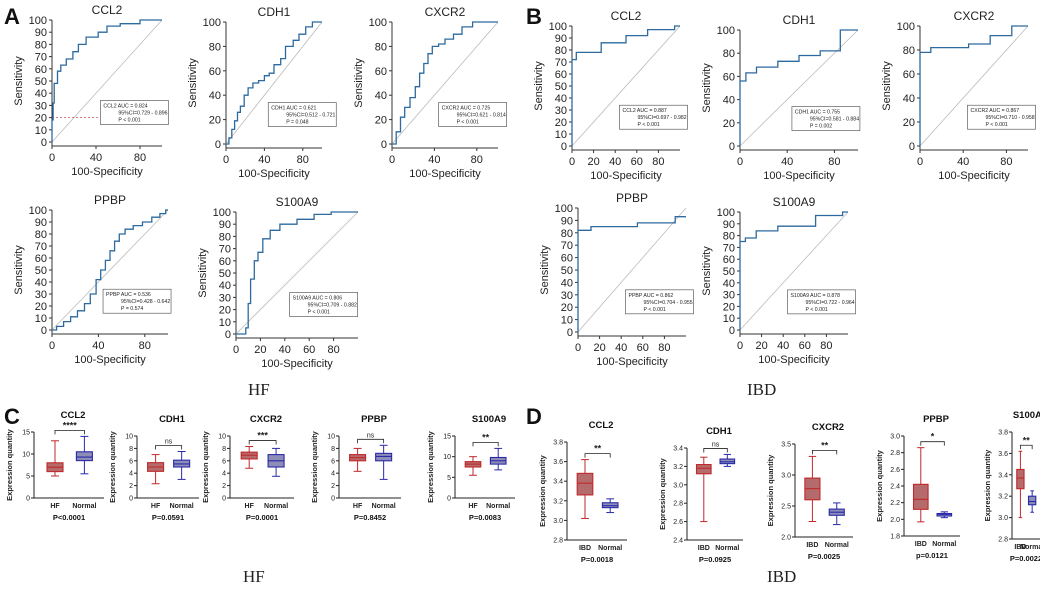 Image resolution: width=1040 pixels, height=596 pixels. Describe the element at coordinates (309, 350) in the screenshot. I see `x-tick-label: 60` at that location.